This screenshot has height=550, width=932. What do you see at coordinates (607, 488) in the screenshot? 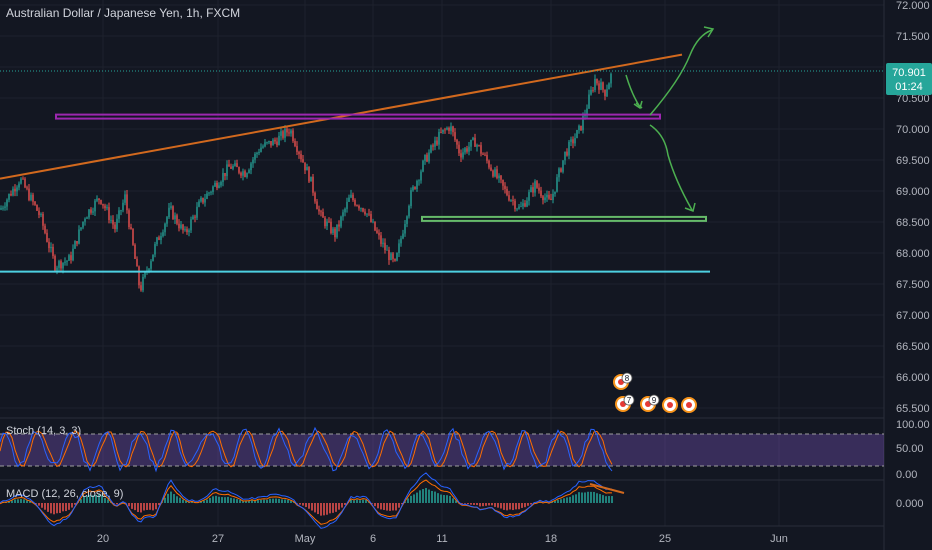
I see `macd-divergence-line` at bounding box center [607, 488].